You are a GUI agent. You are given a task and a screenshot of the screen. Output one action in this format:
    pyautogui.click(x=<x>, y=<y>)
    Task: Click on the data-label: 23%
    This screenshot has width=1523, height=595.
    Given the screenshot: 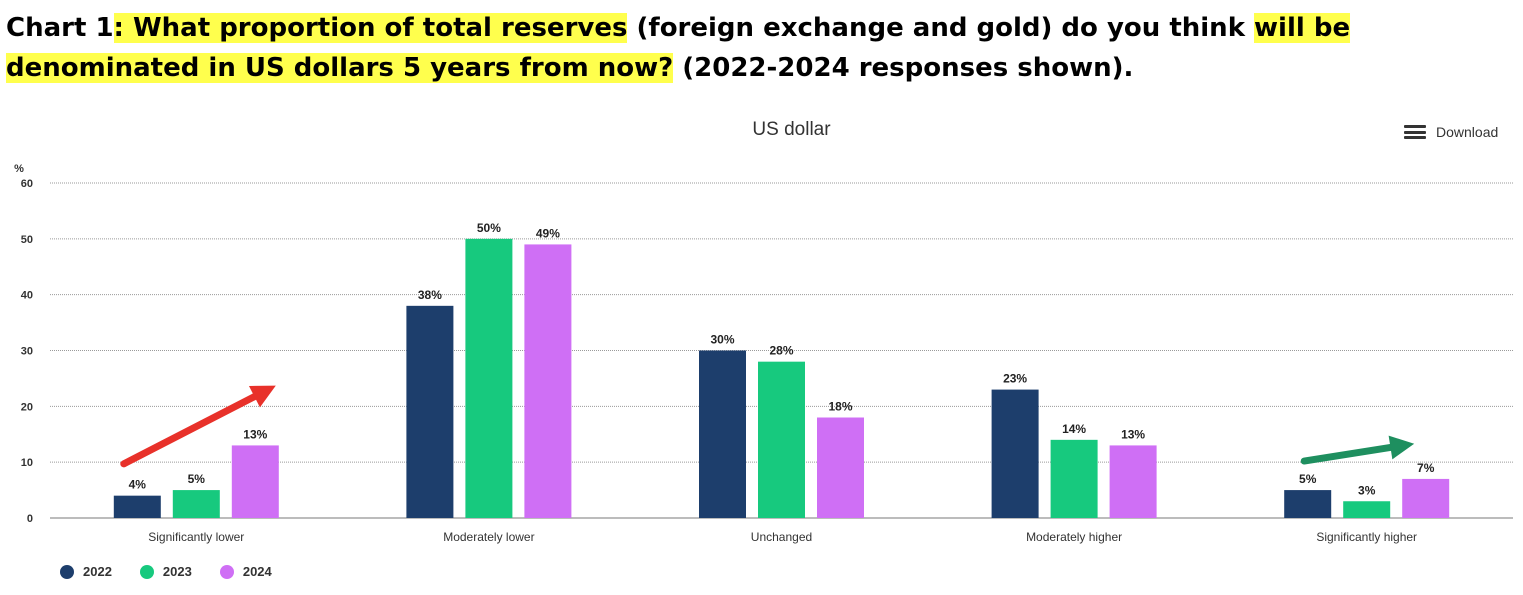 What is the action you would take?
    pyautogui.click(x=1015, y=379)
    